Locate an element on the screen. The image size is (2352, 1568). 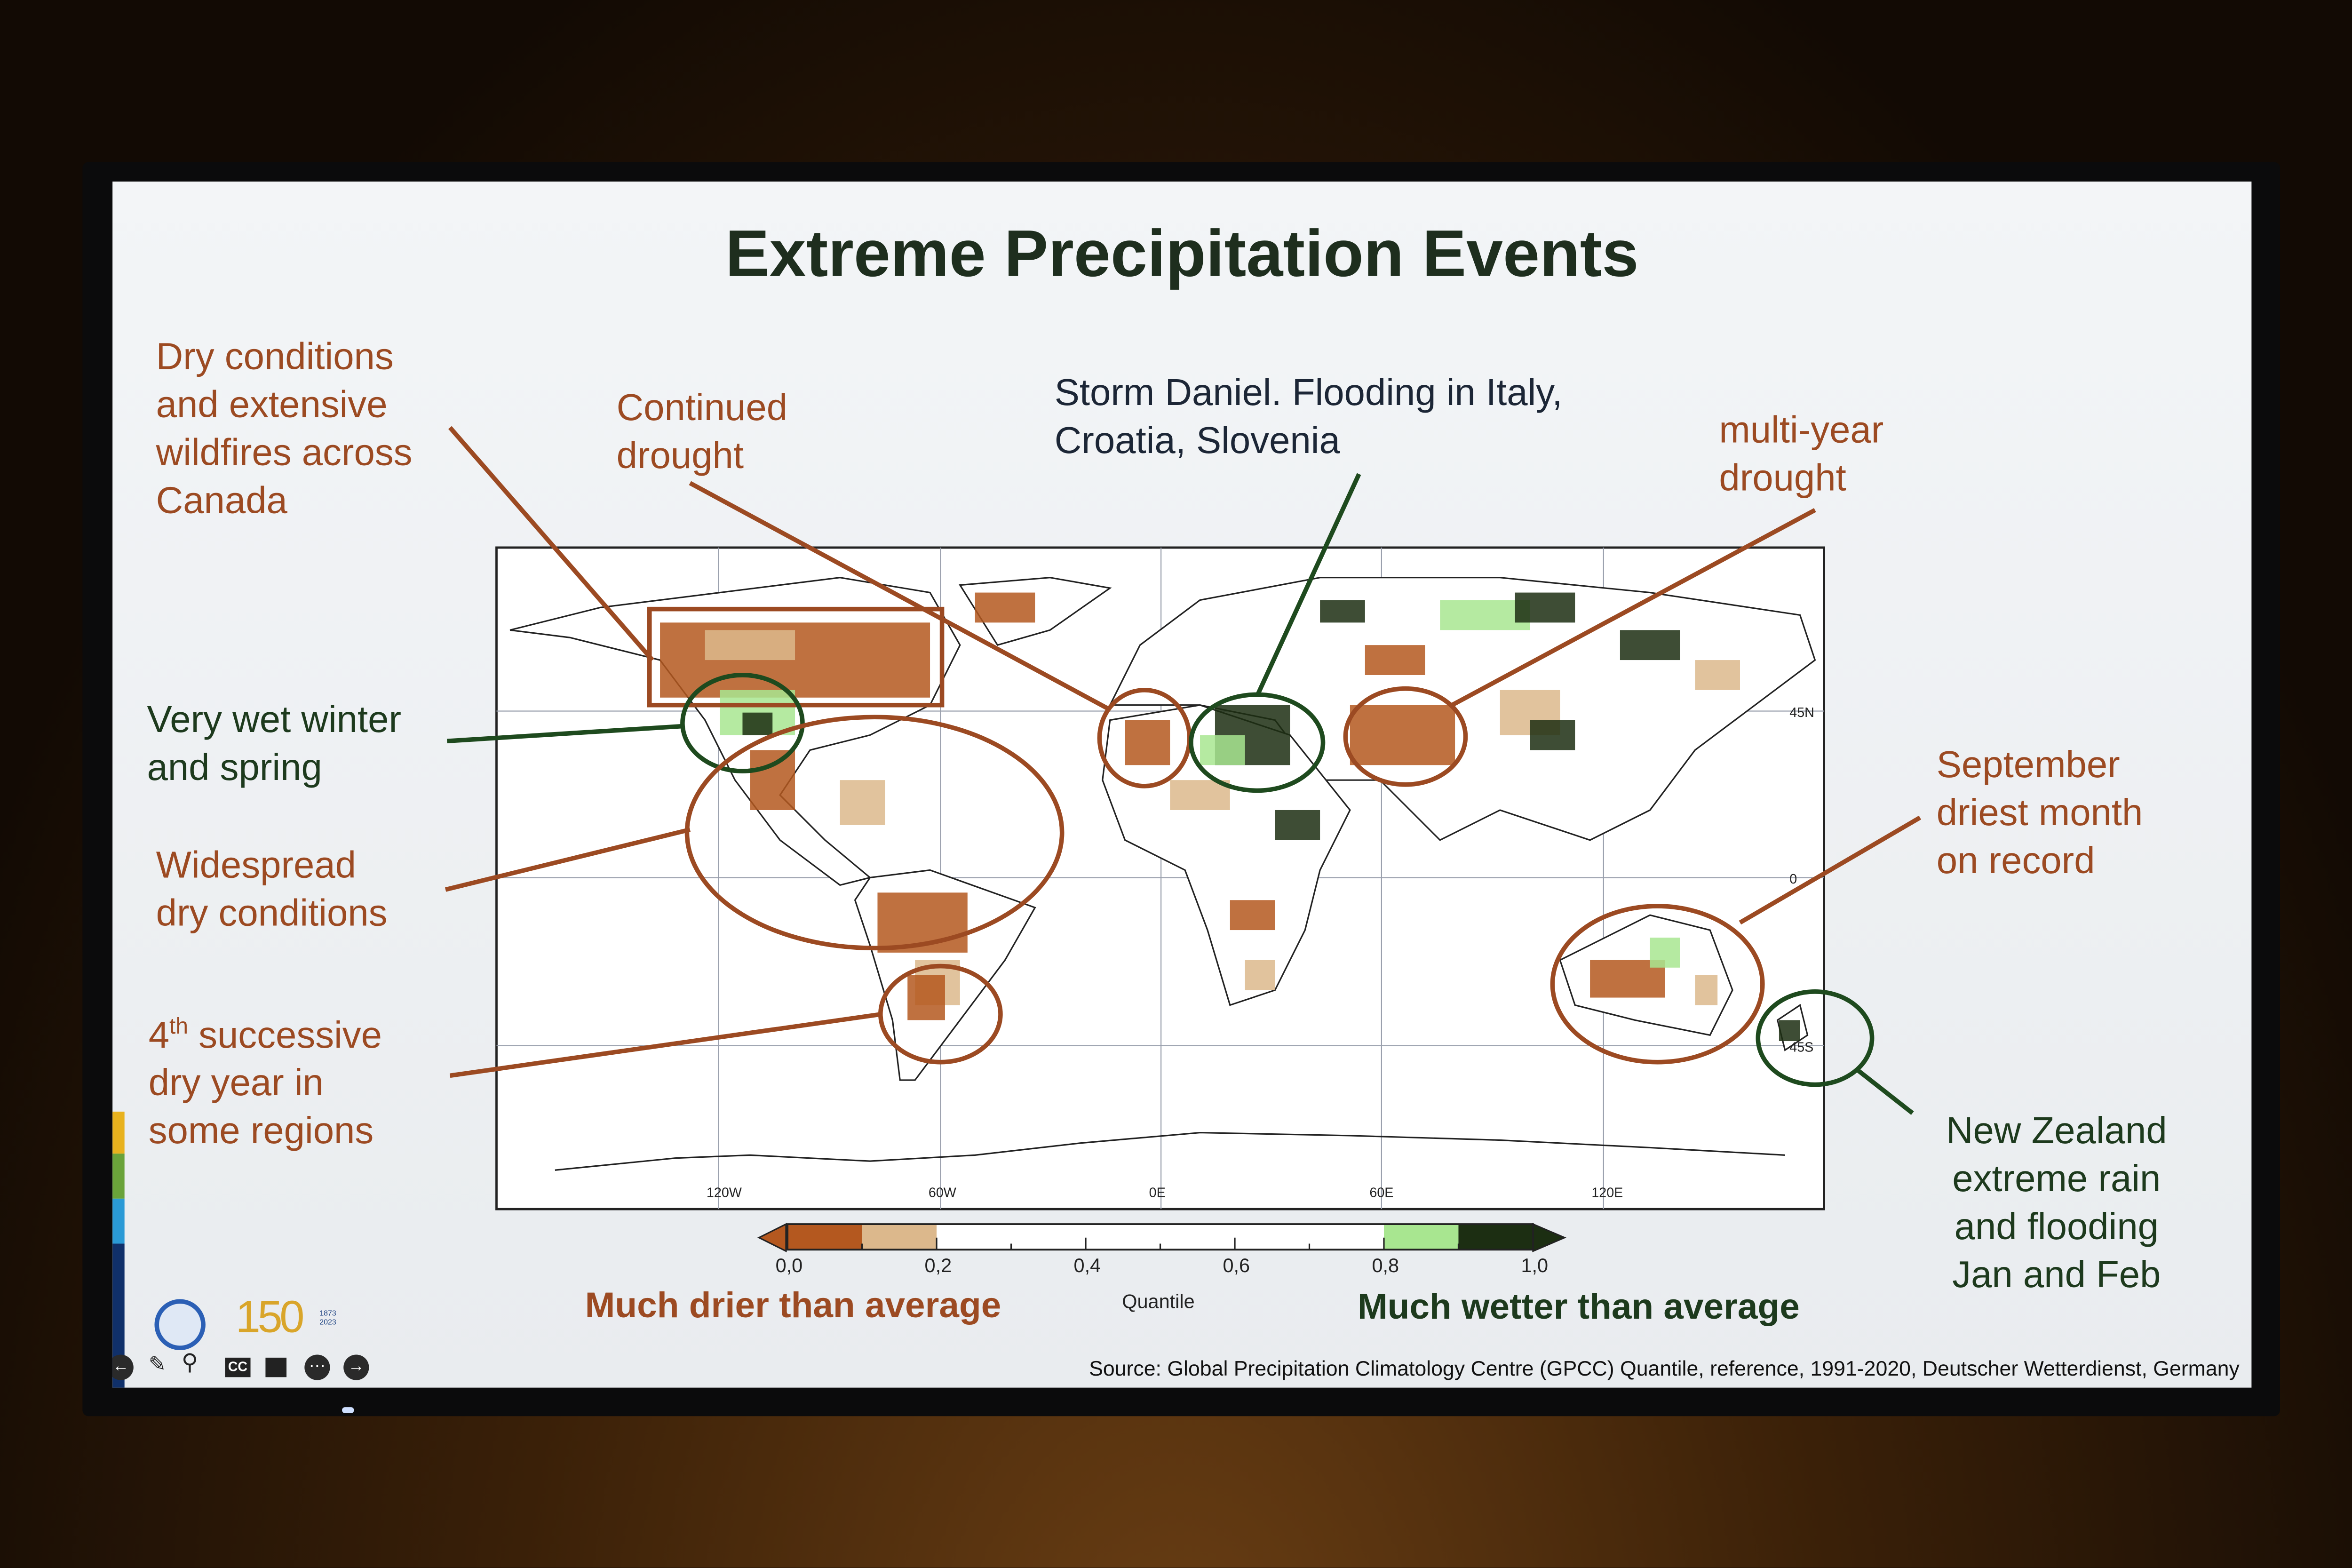
anniversary-number: 150 is located at coordinates (270, 1318).